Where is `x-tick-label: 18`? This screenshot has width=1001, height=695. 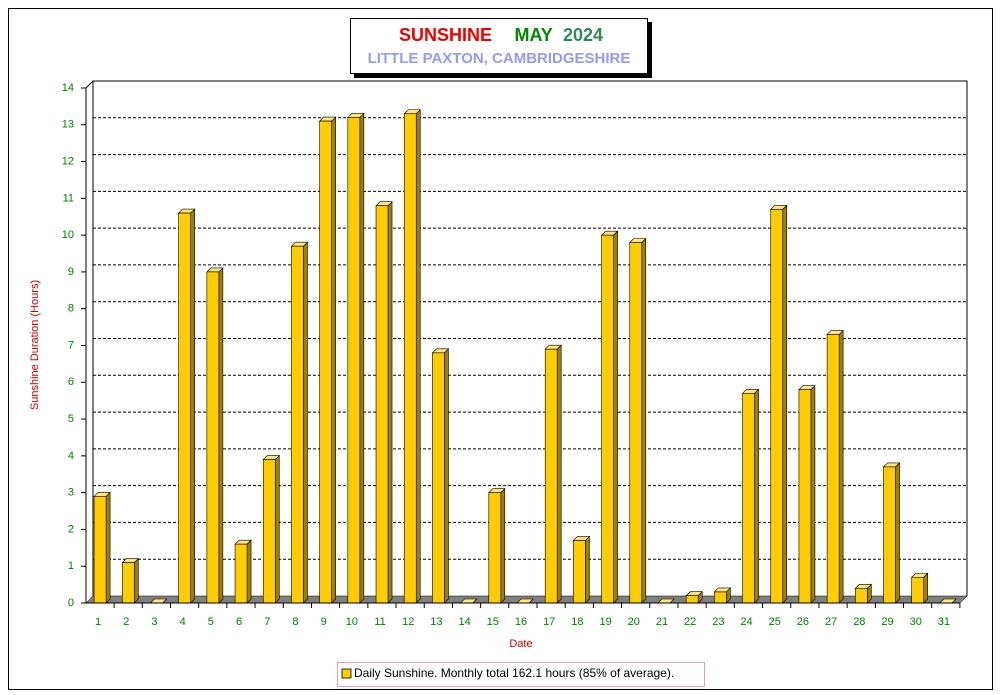 x-tick-label: 18 is located at coordinates (577, 622).